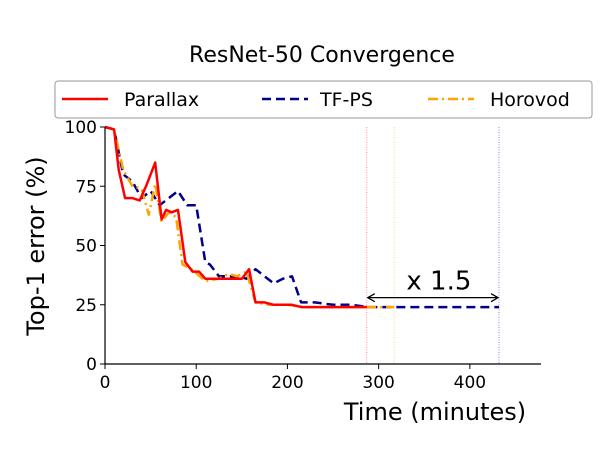  Describe the element at coordinates (434, 412) in the screenshot. I see `x-axis-label: Time (minutes)` at that location.